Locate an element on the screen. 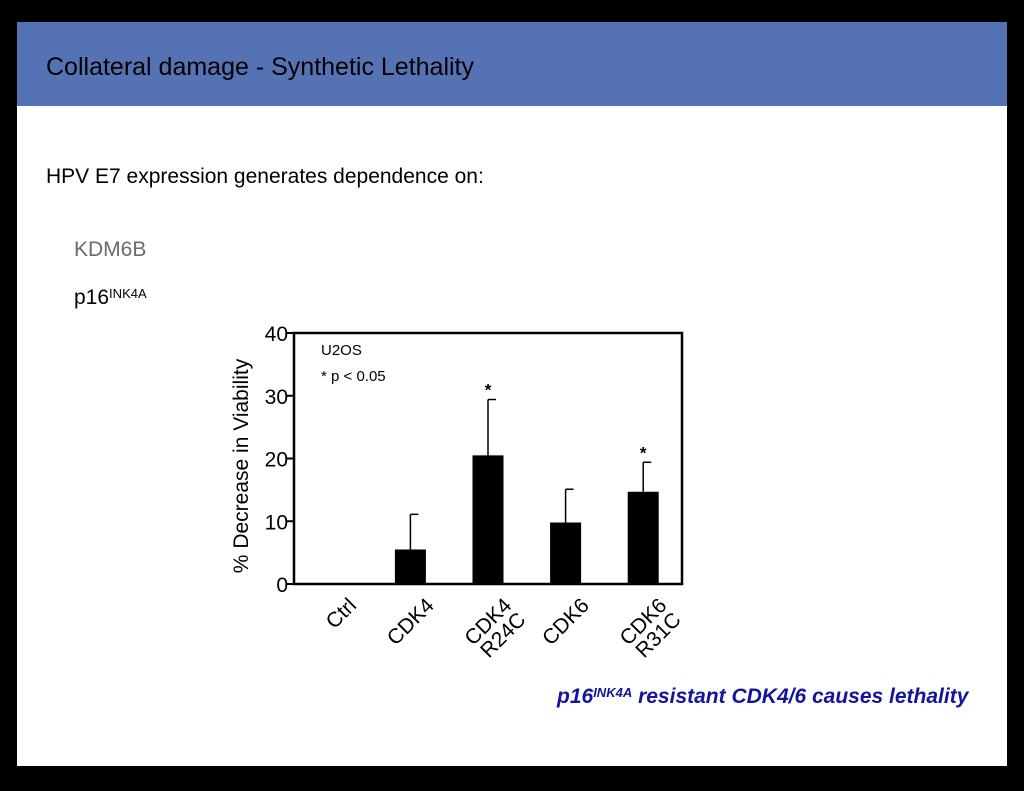 The image size is (1024, 791). x-tick-label: Ctrl is located at coordinates (341, 613).